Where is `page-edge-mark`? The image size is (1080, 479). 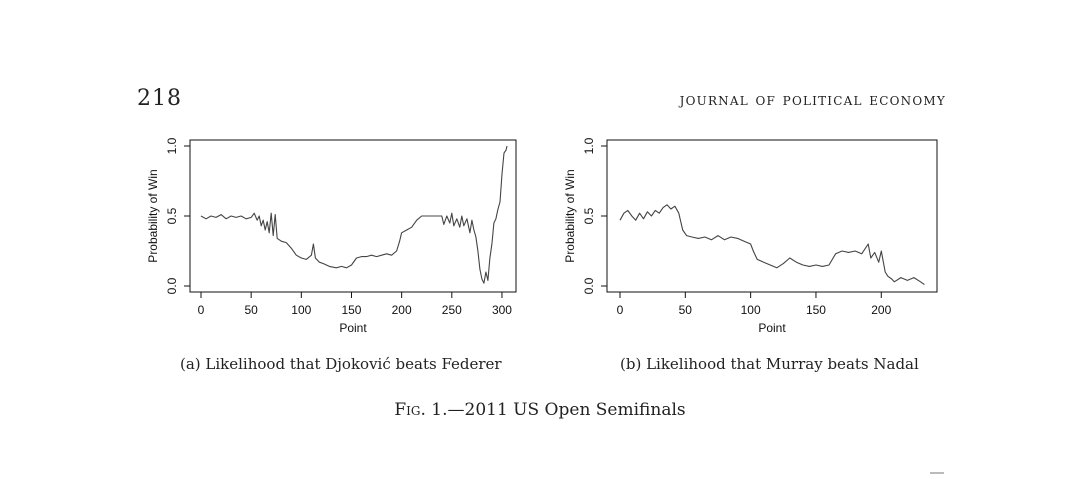
page-edge-mark is located at coordinates (937, 473).